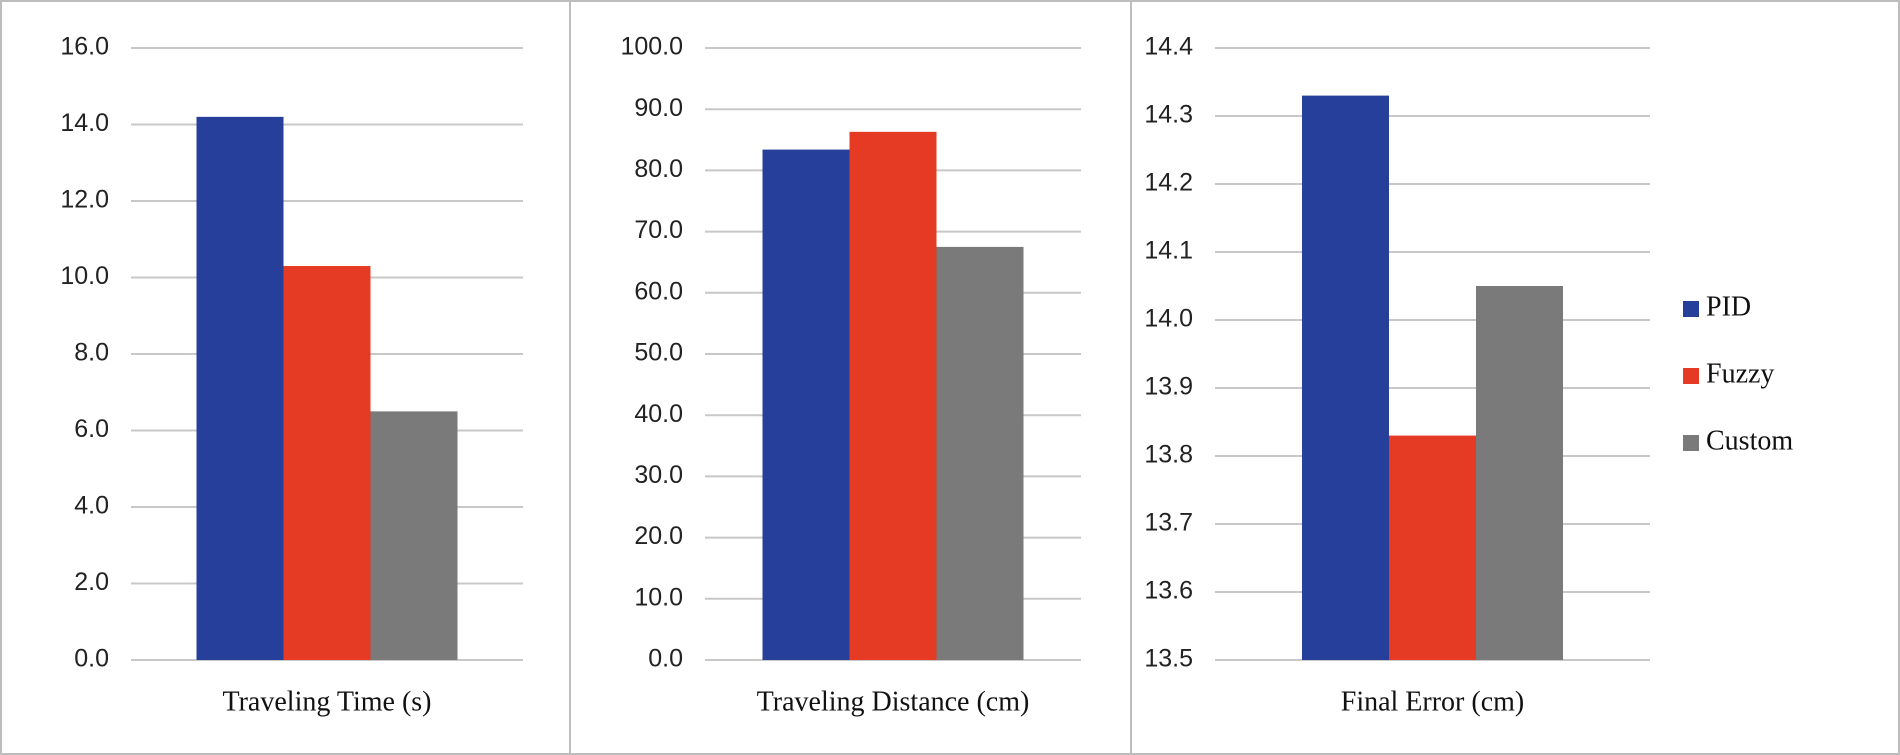  Describe the element at coordinates (658, 108) in the screenshot. I see `y-tick-label: 90.0` at that location.